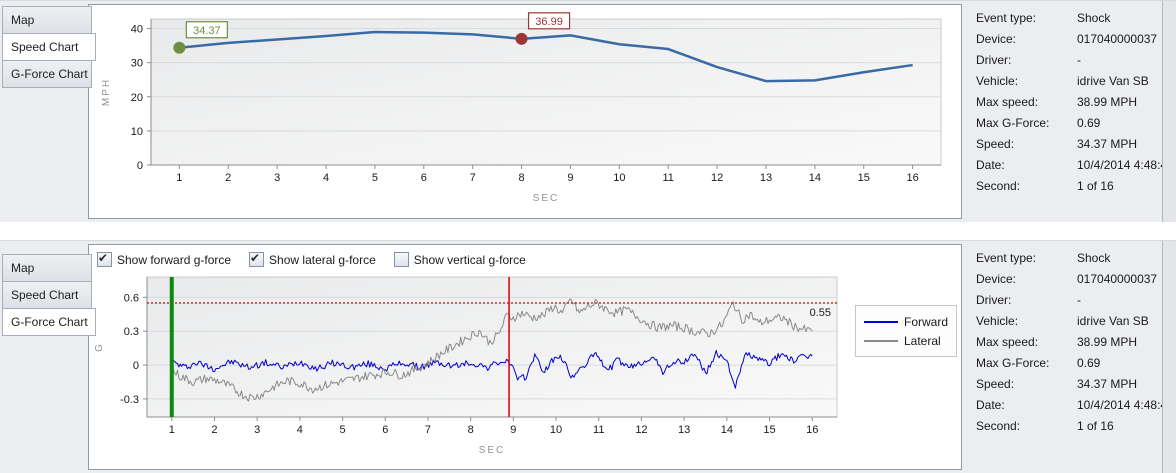 The height and width of the screenshot is (473, 1176). I want to click on info-label: Speed:, so click(995, 384).